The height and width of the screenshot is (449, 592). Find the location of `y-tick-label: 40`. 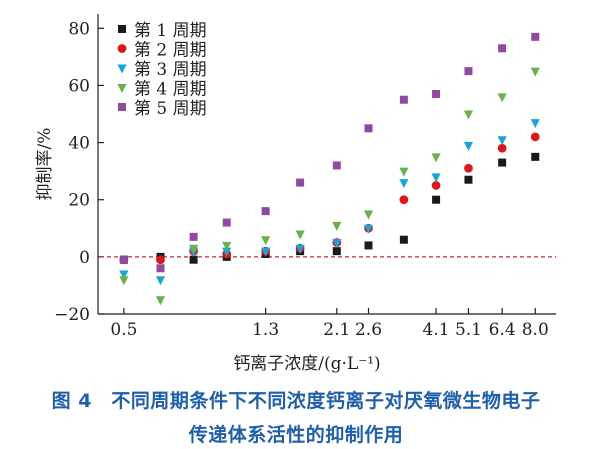

y-tick-label: 40 is located at coordinates (79, 144).